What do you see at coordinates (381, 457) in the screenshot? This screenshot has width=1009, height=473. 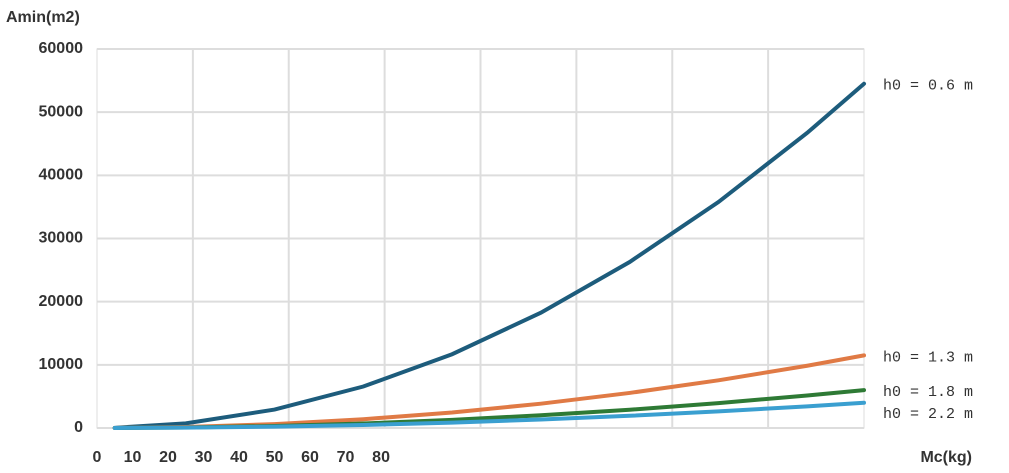 I see `x-tick-label: 80` at bounding box center [381, 457].